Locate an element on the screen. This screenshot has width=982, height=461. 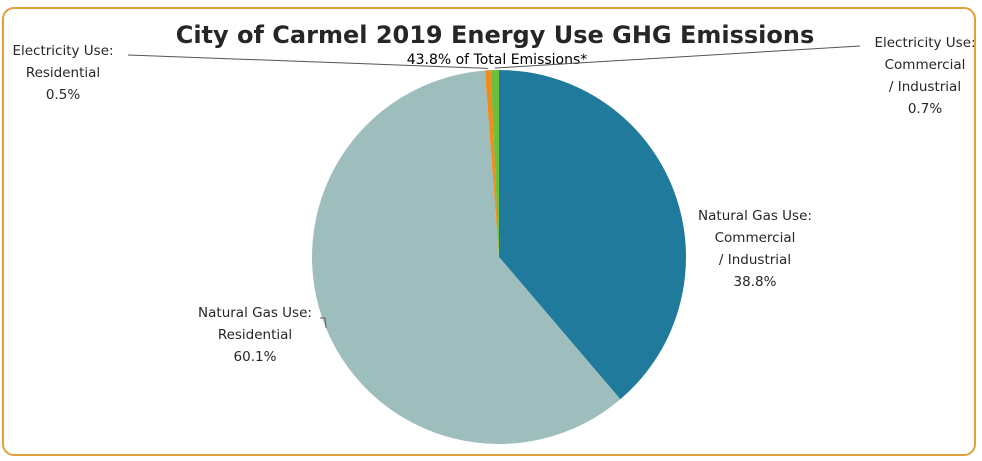
slice-value-label-2: 0.5% is located at coordinates (63, 95).